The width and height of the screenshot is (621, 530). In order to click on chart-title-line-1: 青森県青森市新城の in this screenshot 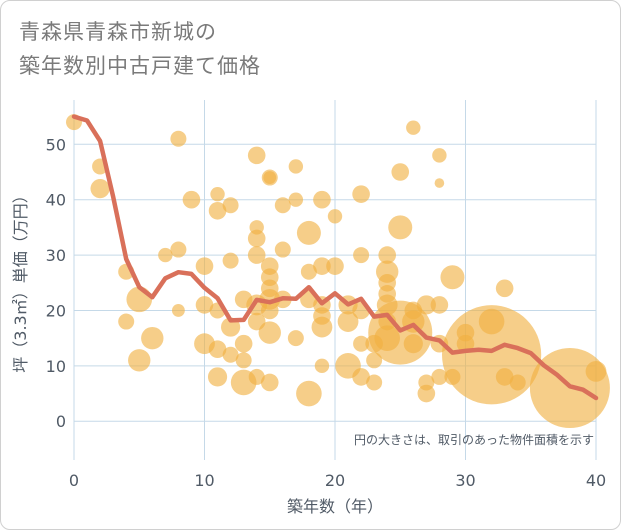, I will do `click(118, 32)`.